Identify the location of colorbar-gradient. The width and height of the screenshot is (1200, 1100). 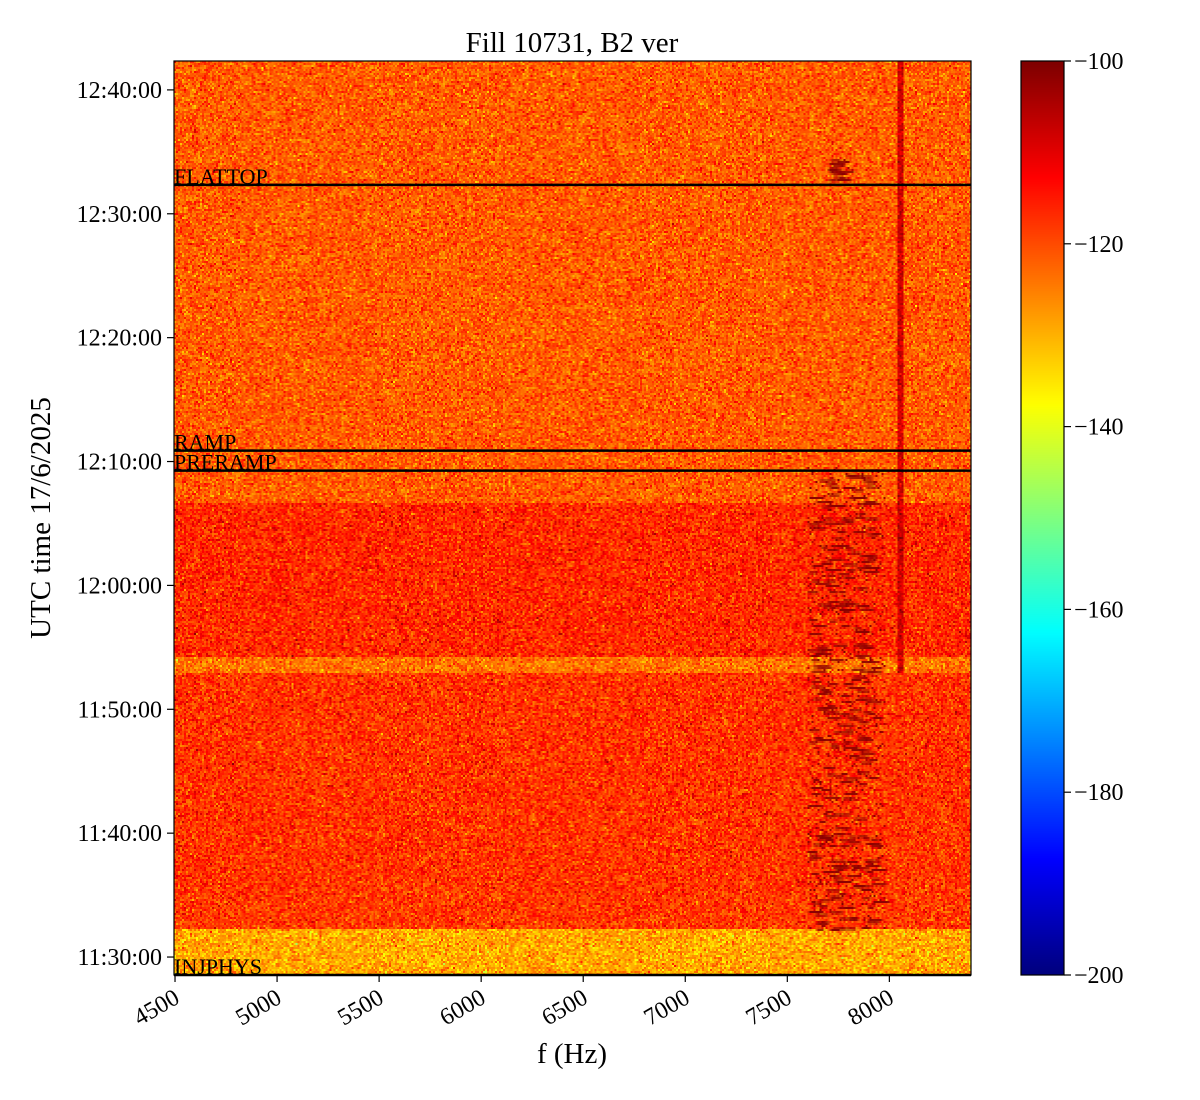
(1042, 518).